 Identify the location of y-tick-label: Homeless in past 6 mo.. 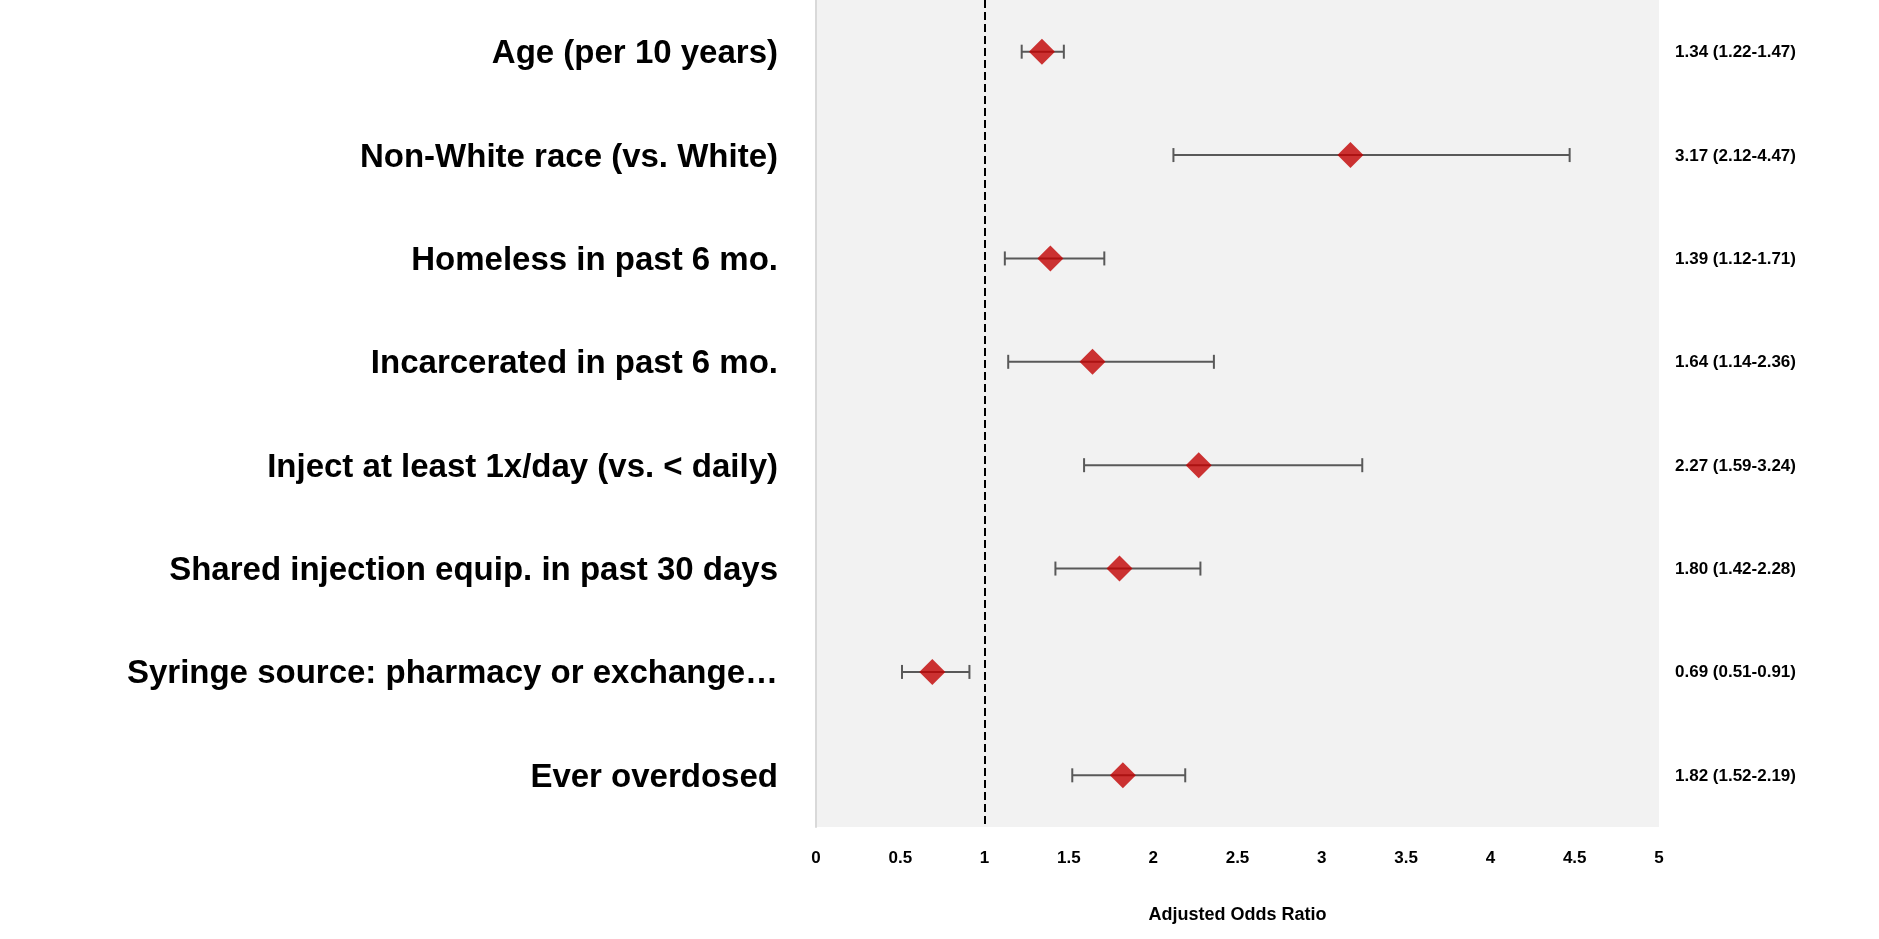
(594, 258).